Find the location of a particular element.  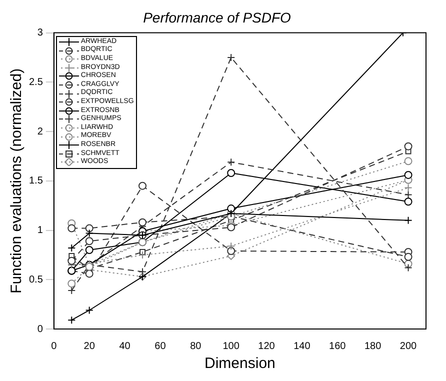

x-tick-label: 180 is located at coordinates (373, 346).